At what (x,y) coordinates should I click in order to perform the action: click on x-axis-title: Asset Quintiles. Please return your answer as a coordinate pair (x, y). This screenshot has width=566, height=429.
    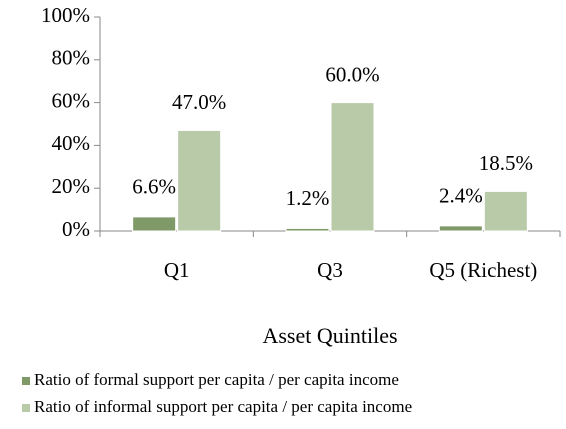
    Looking at the image, I should click on (329, 335).